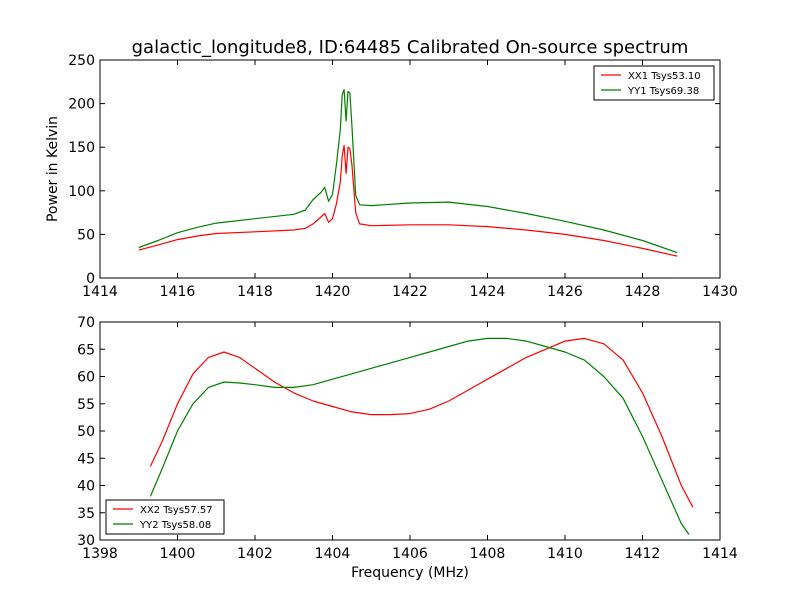  What do you see at coordinates (333, 292) in the screenshot?
I see `top-x-tick-label: 1420` at bounding box center [333, 292].